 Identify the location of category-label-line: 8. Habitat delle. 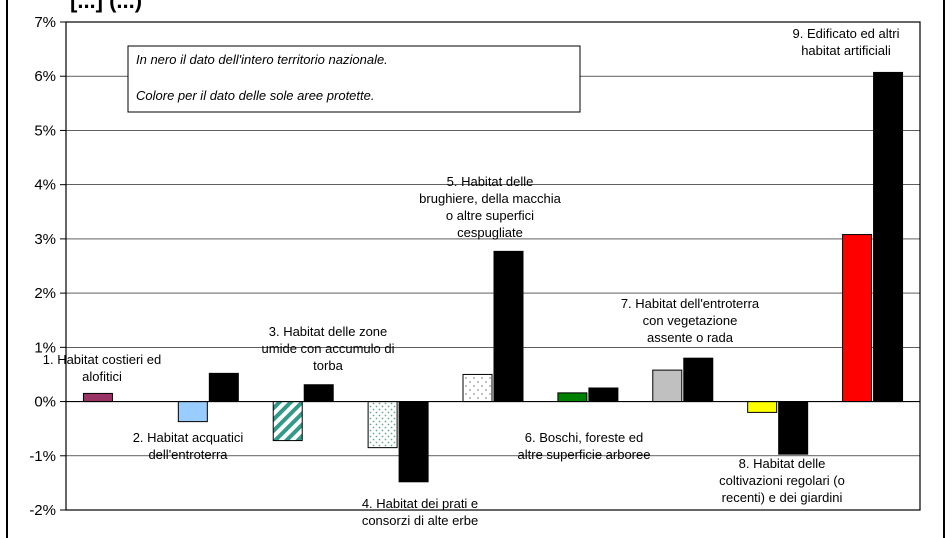
(782, 463).